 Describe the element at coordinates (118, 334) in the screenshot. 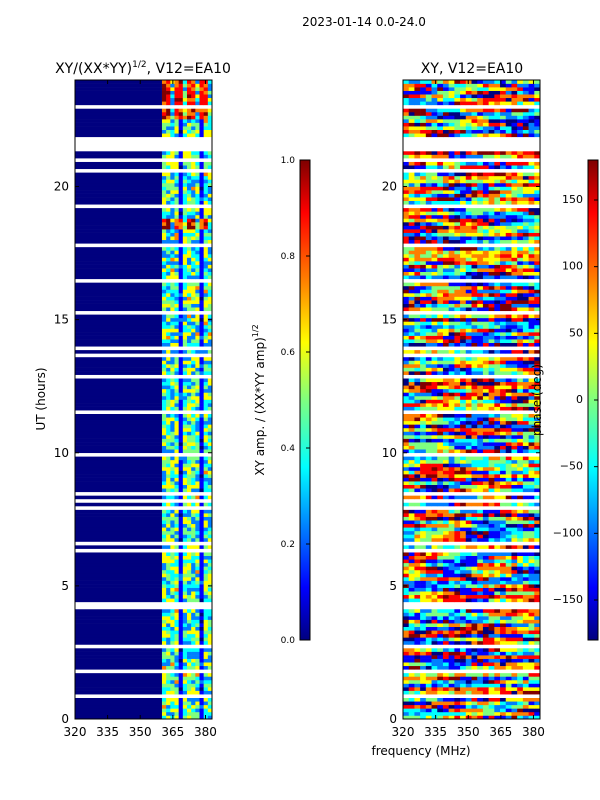

I see `low-amp-cell` at that location.